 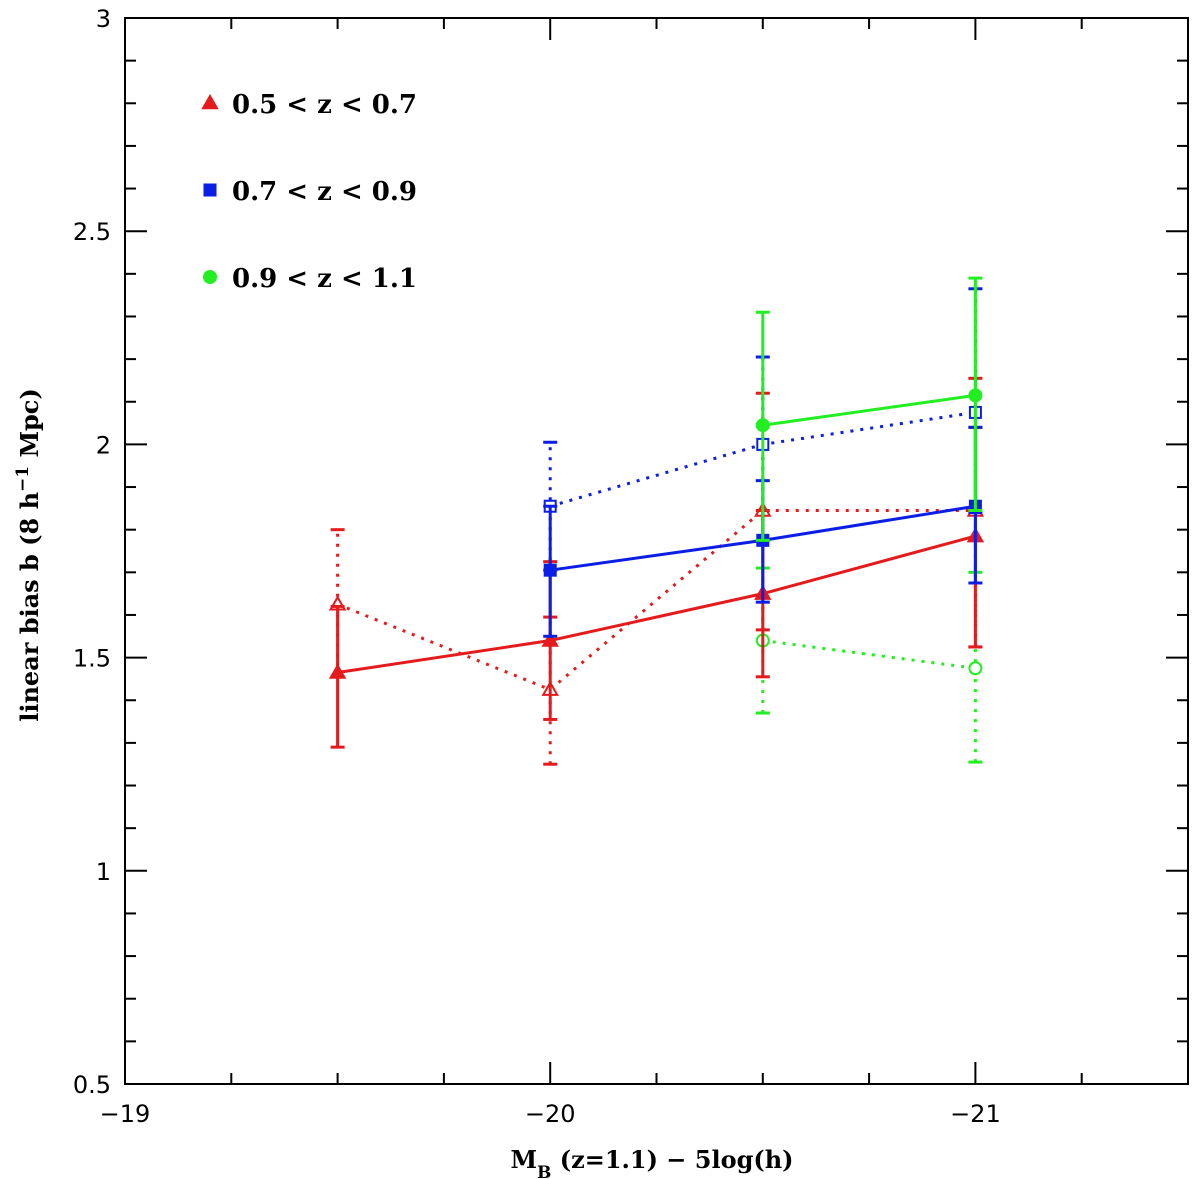 I want to click on x-tick-label: −20, so click(x=550, y=1114).